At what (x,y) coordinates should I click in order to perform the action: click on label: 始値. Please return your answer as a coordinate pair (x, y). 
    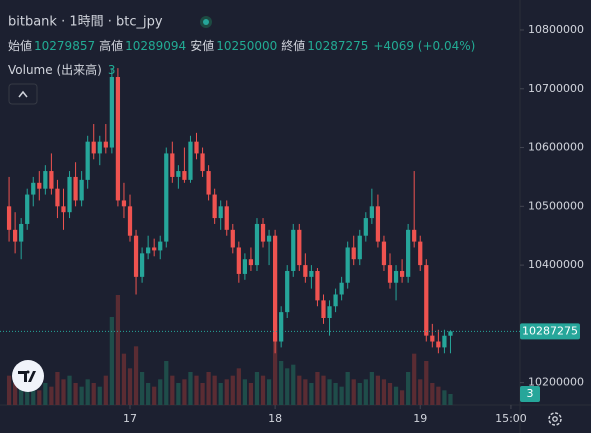
    Looking at the image, I should click on (20, 45).